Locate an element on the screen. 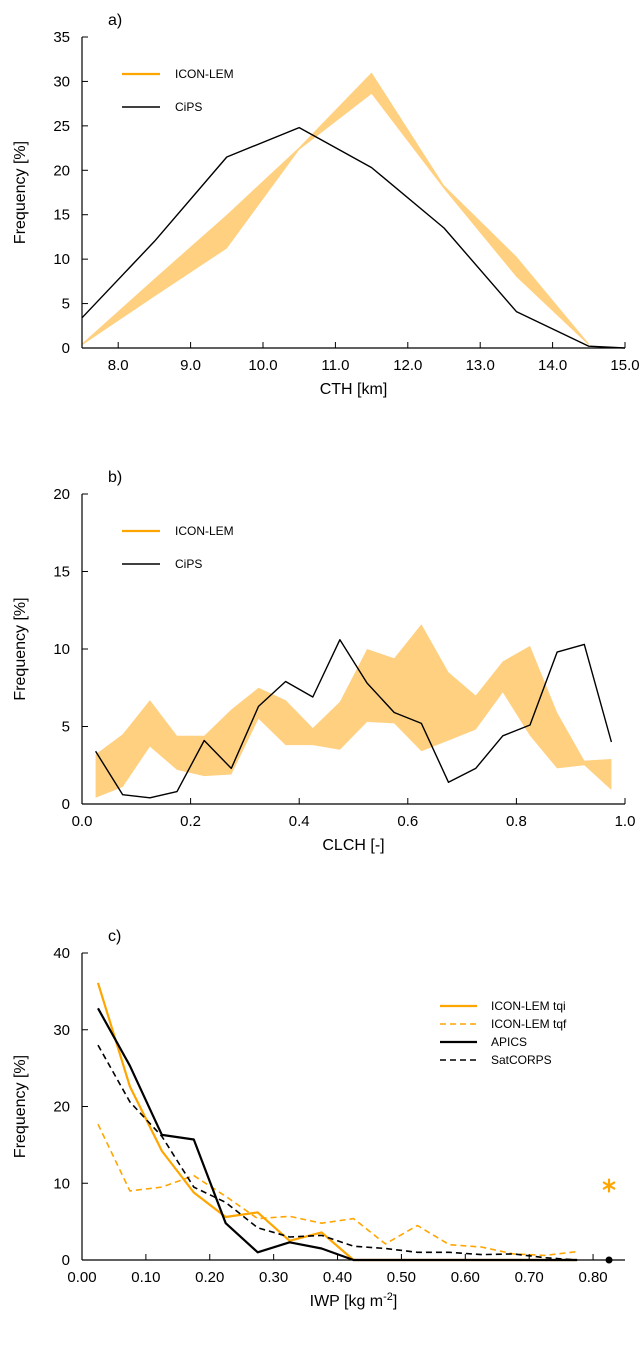 This screenshot has width=643, height=1350. y-tick-label: 35 is located at coordinates (61, 37).